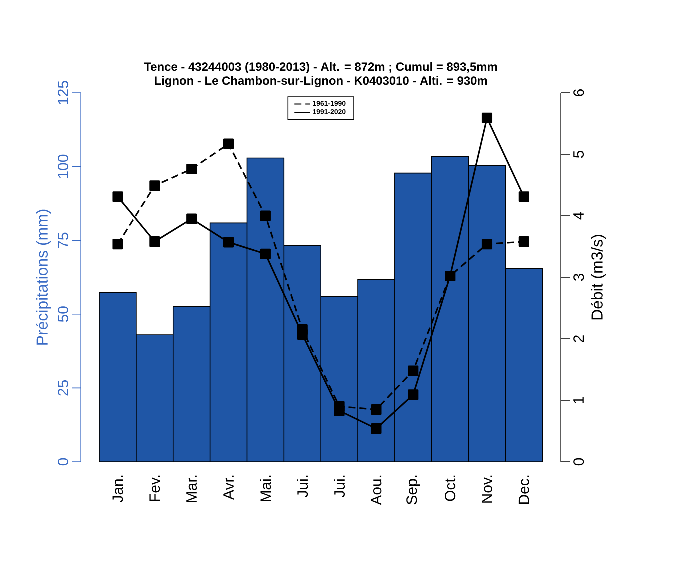 The width and height of the screenshot is (699, 563). What do you see at coordinates (118, 489) in the screenshot?
I see `x-tick-label: Jan.` at bounding box center [118, 489].